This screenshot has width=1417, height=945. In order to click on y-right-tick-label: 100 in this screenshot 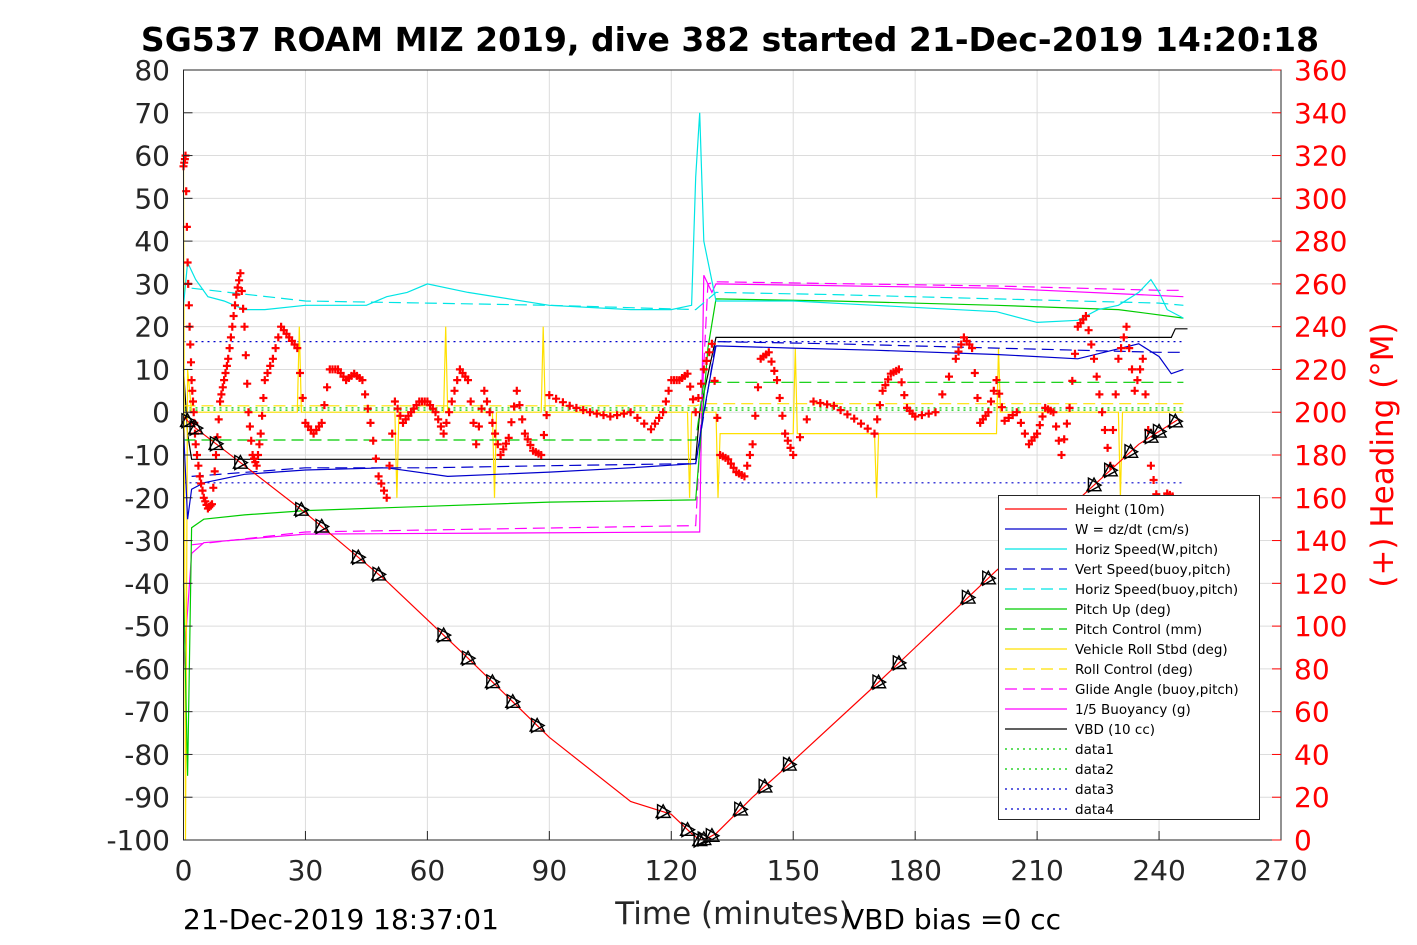, I will do `click(1320, 626)`.